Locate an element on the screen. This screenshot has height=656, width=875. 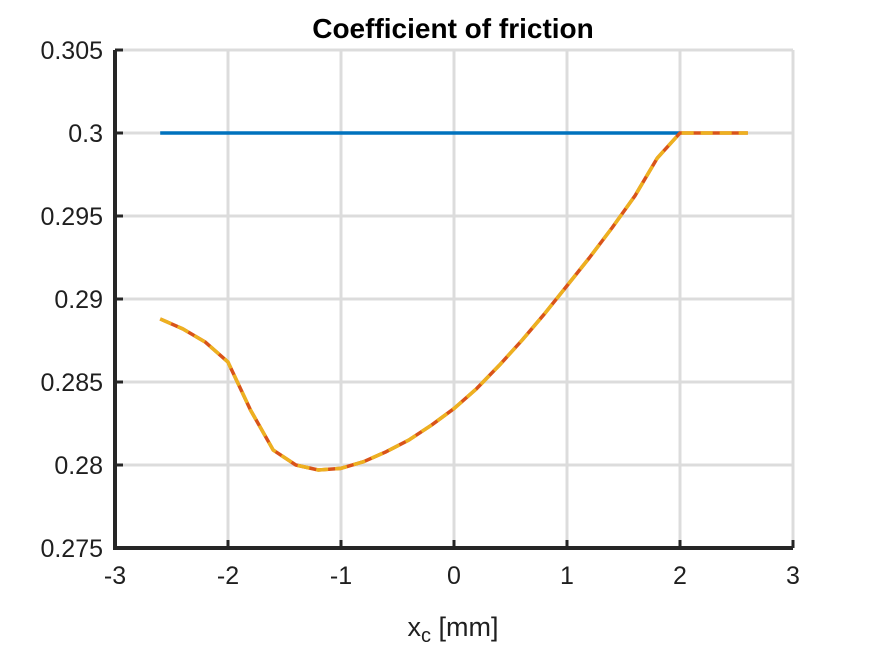
y-tick-label: 0.305 is located at coordinates (71, 51).